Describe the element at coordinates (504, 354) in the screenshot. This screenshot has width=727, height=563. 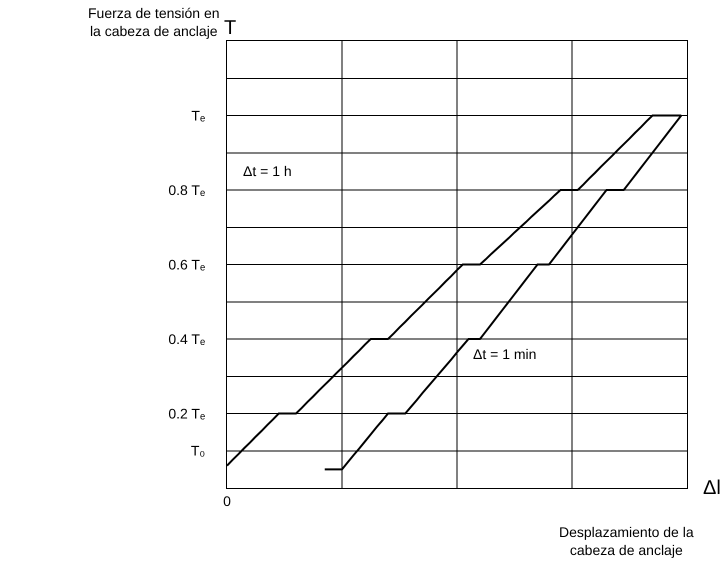
I see `annotation: Δt = 1 min` at that location.